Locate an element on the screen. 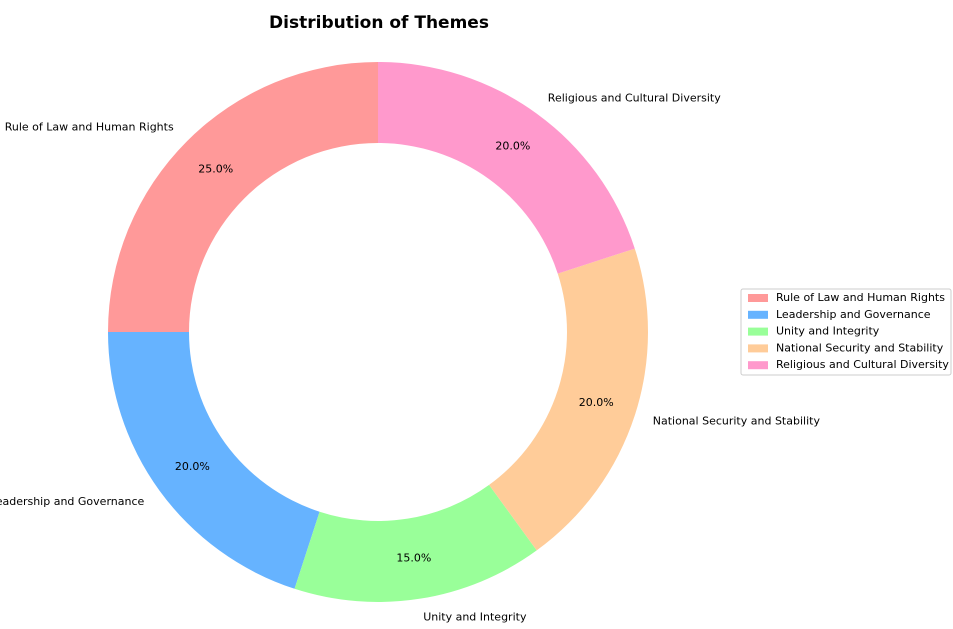  legend-label: Religious and Cultural Diversity is located at coordinates (862, 364).